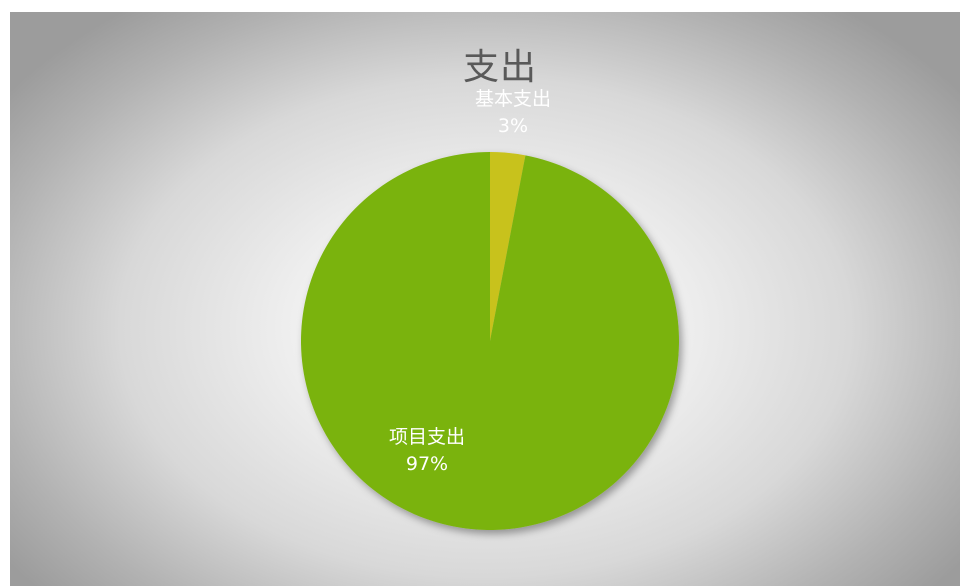 This screenshot has height=586, width=960. What do you see at coordinates (470, 281) in the screenshot?
I see `pie-labels: 基本支出 3% 项目支出 97%` at bounding box center [470, 281].